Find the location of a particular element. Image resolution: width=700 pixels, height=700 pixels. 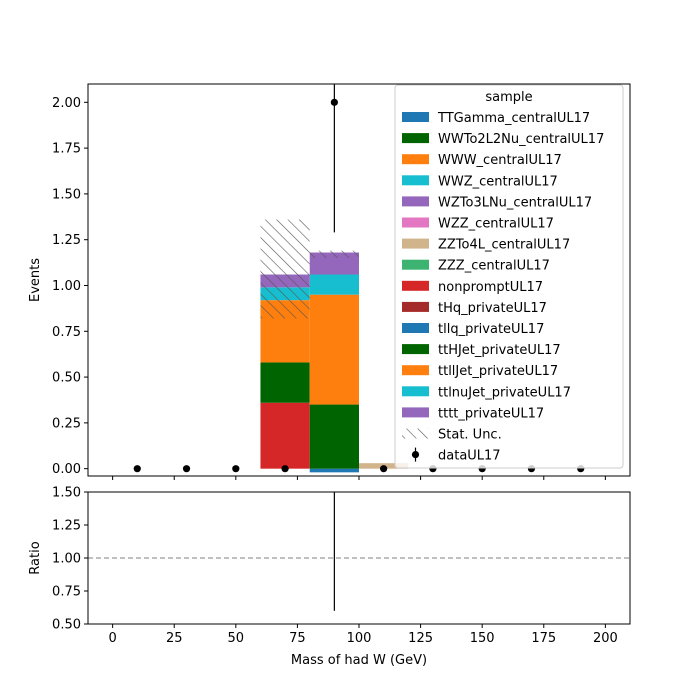

legend-swatch-stat-unc is located at coordinates (415, 433).